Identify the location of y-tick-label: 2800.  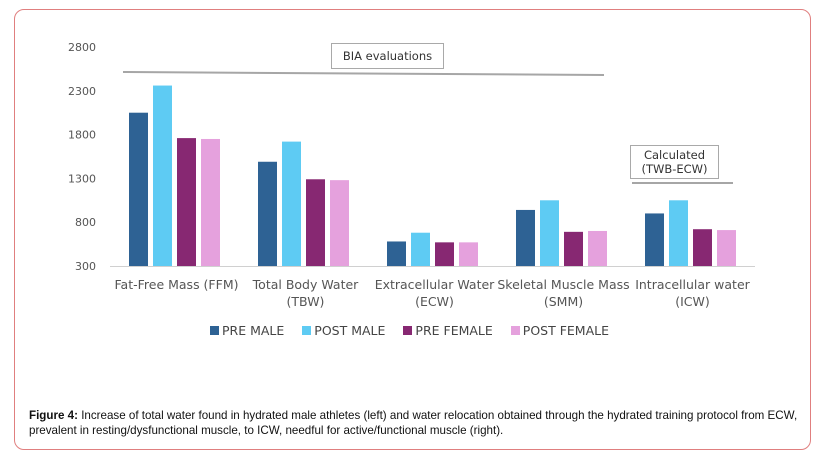
(82, 47).